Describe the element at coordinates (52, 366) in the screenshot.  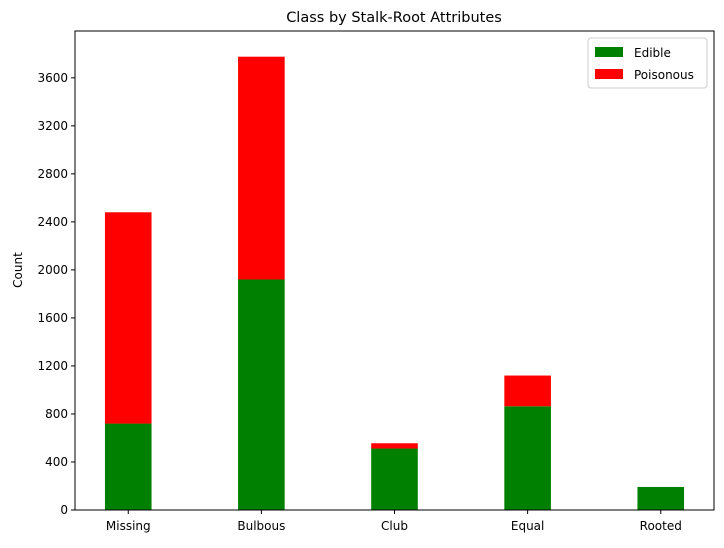
I see `y-tick-label: 1200` at that location.